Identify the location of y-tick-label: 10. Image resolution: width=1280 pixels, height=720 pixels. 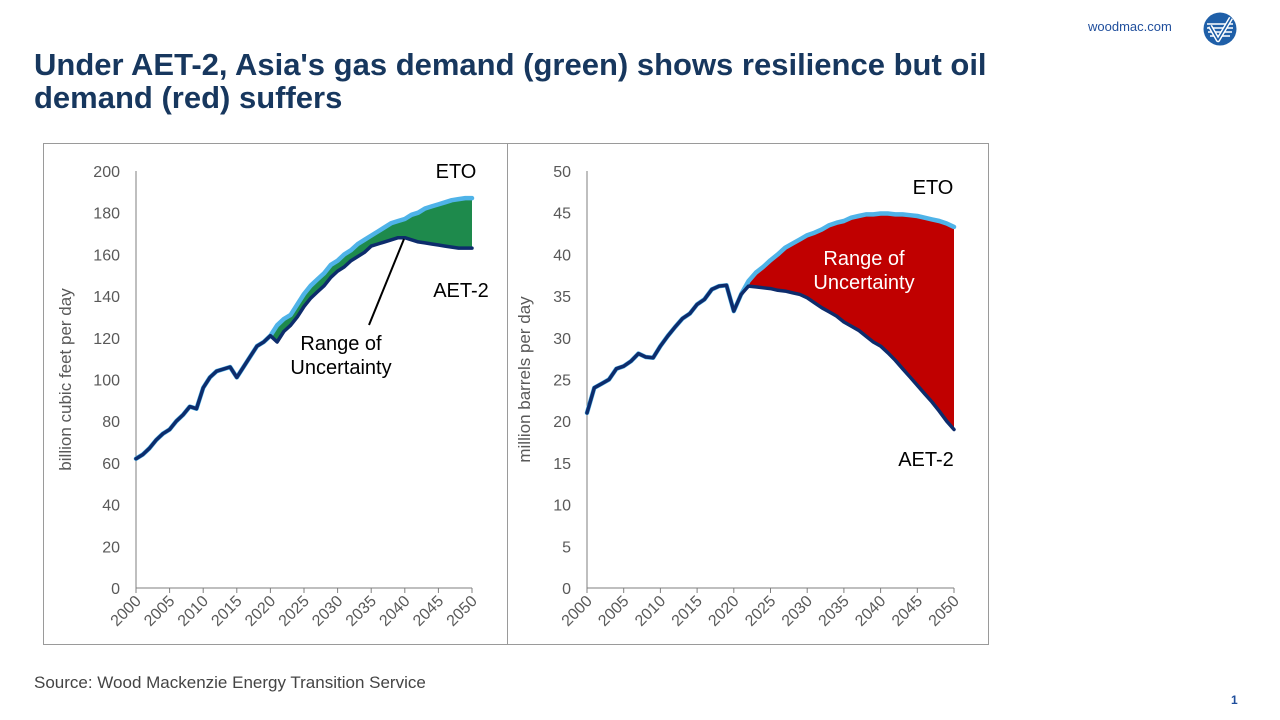
(562, 506).